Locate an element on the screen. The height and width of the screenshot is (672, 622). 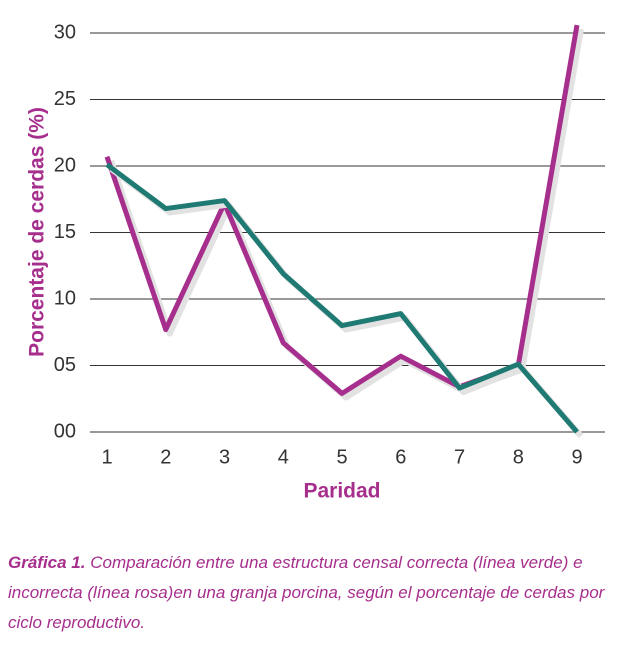
y-tick-label: 30 is located at coordinates (65, 32).